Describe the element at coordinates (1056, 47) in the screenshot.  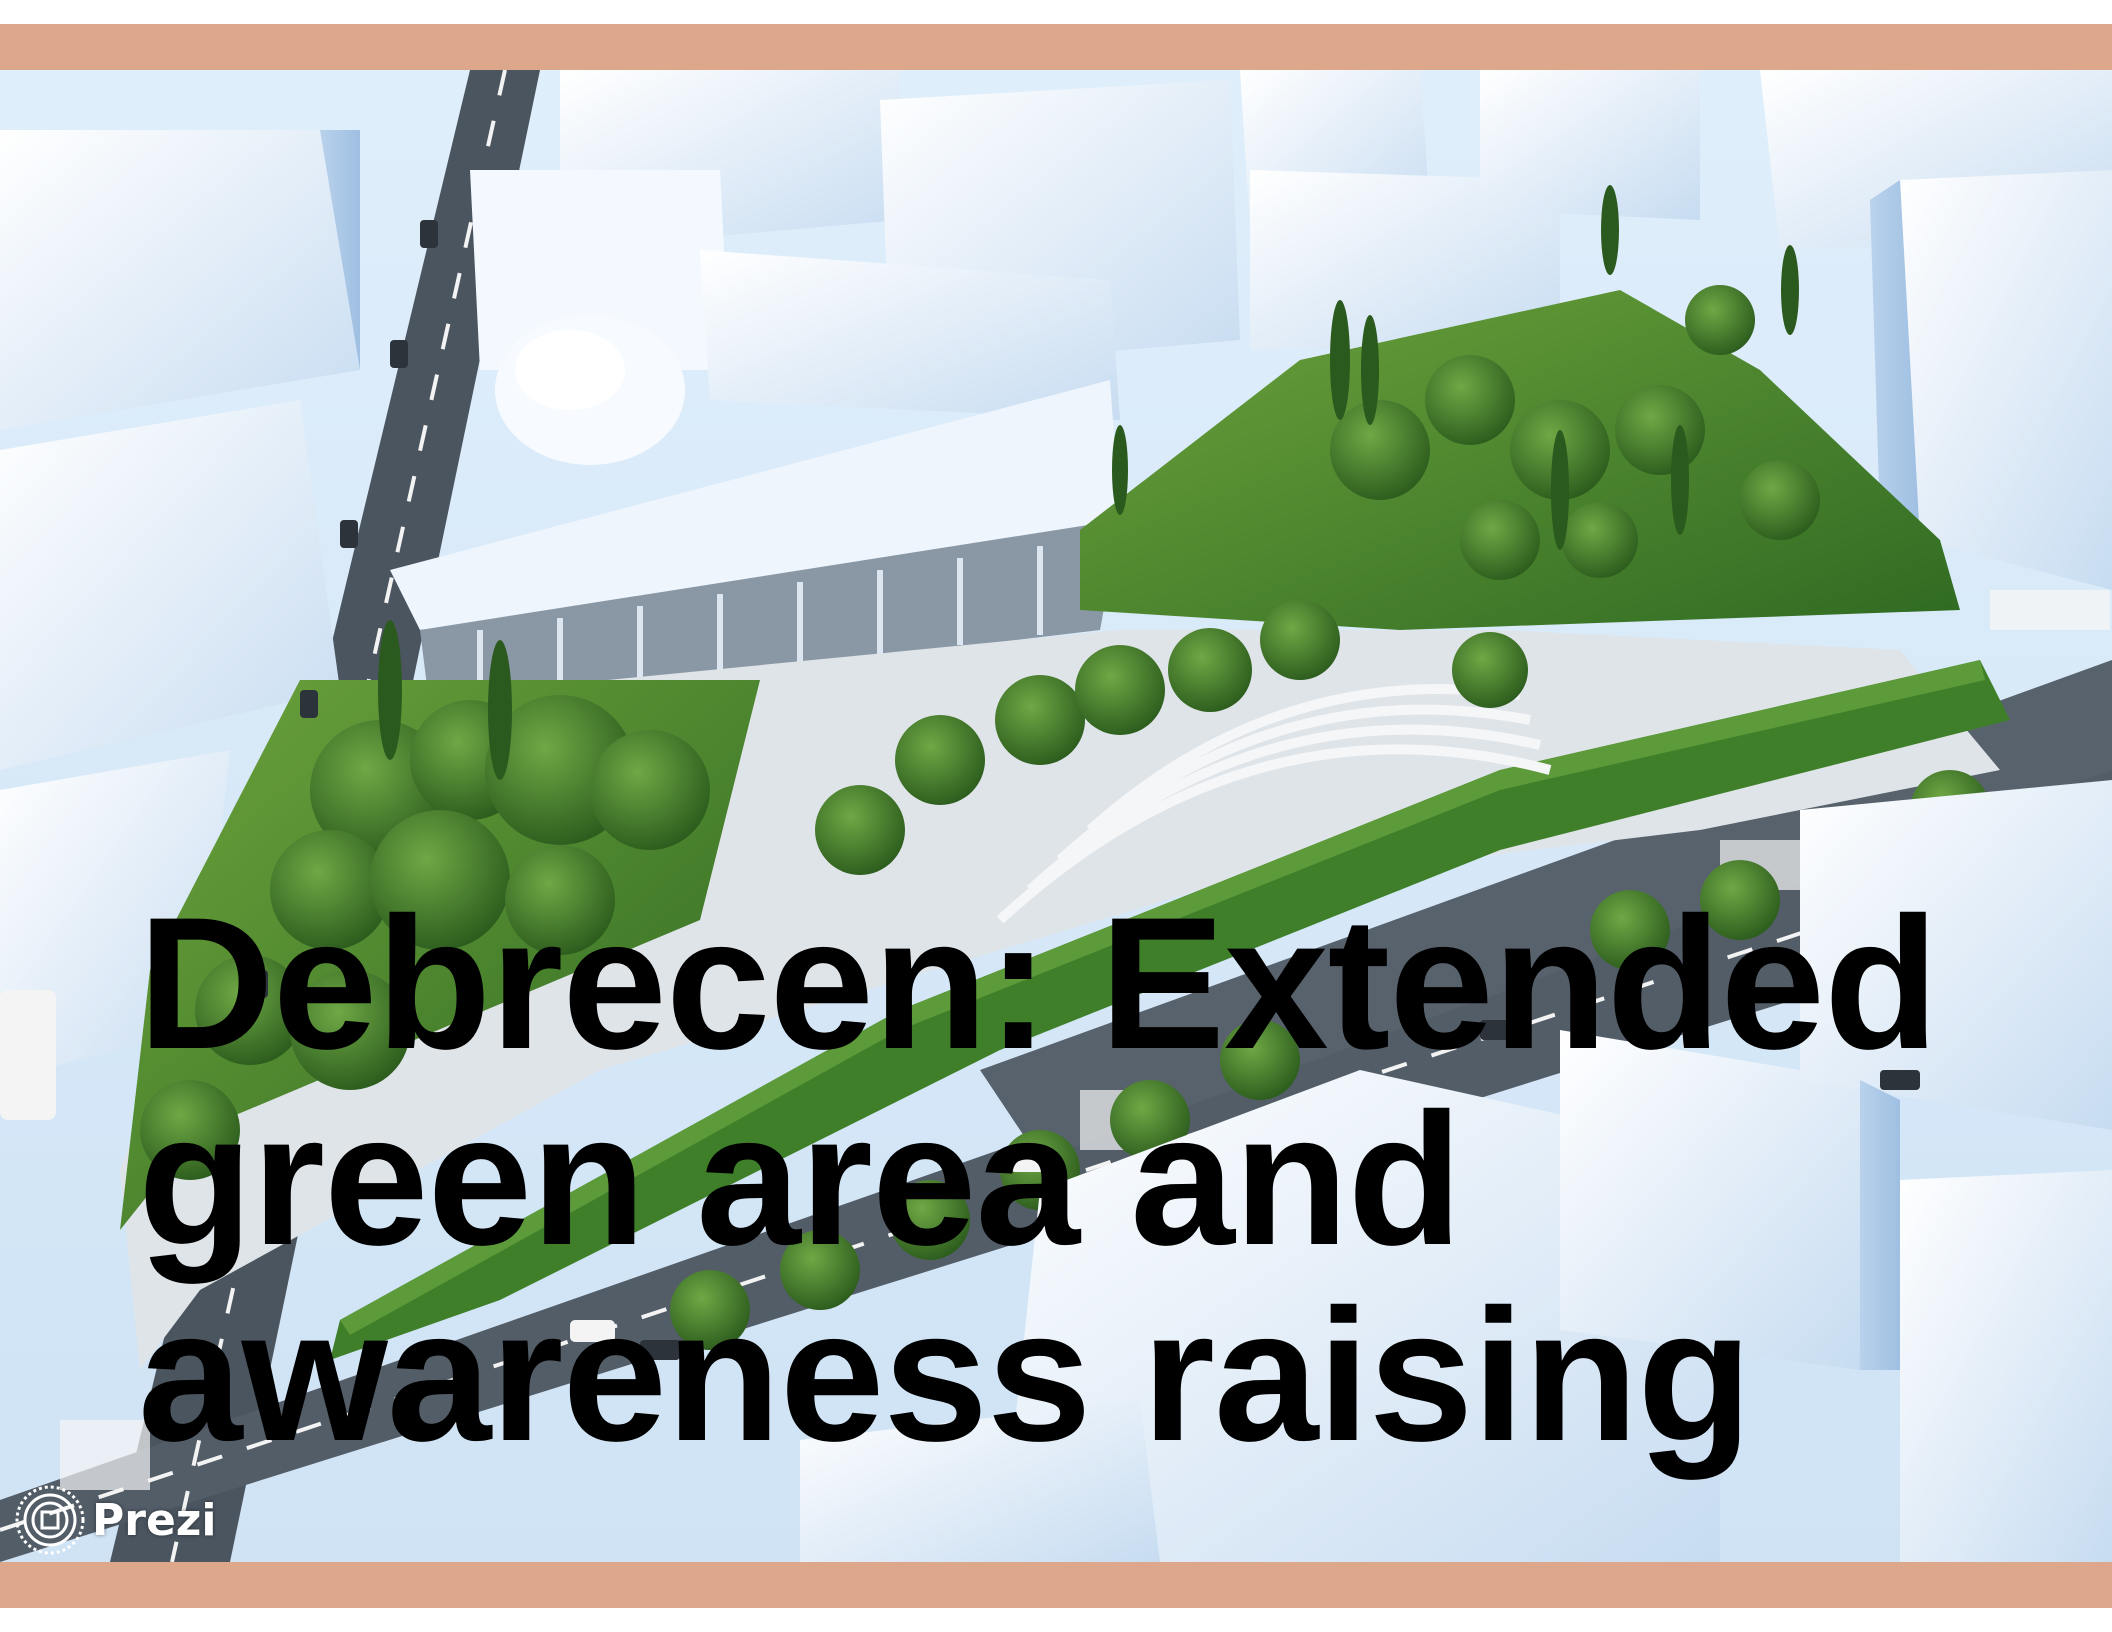
I see `top-accent-band` at that location.